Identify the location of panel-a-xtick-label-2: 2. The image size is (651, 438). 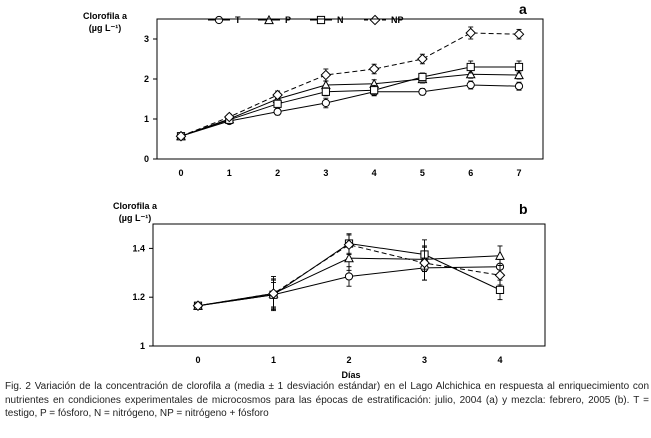
(277, 173).